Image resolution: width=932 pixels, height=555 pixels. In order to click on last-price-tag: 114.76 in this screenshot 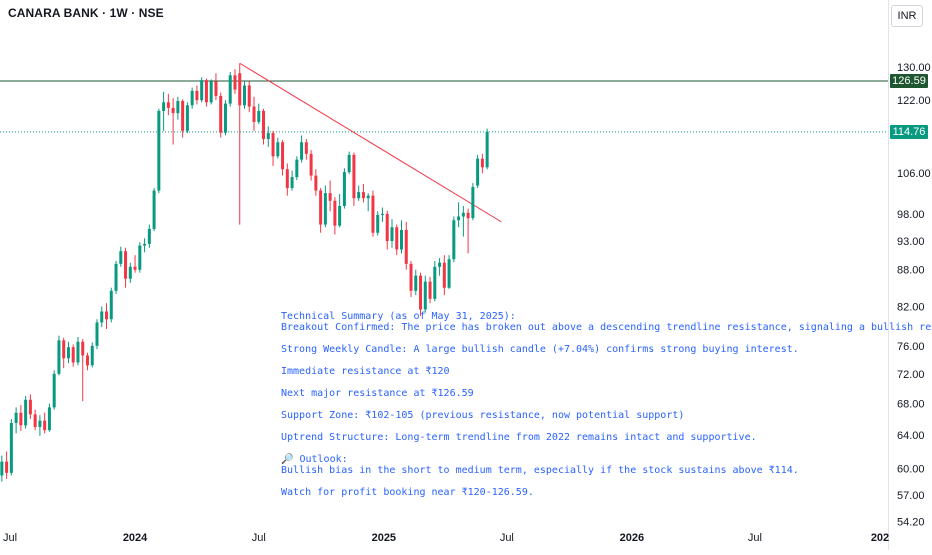, I will do `click(909, 131)`.